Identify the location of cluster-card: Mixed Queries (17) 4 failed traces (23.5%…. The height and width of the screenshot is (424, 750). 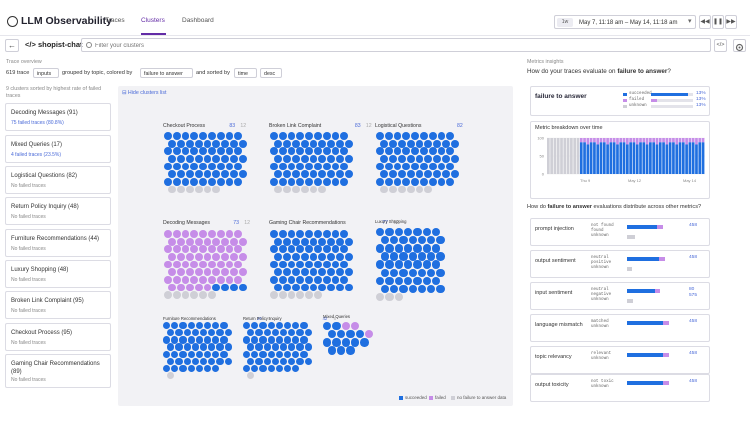
(58, 149).